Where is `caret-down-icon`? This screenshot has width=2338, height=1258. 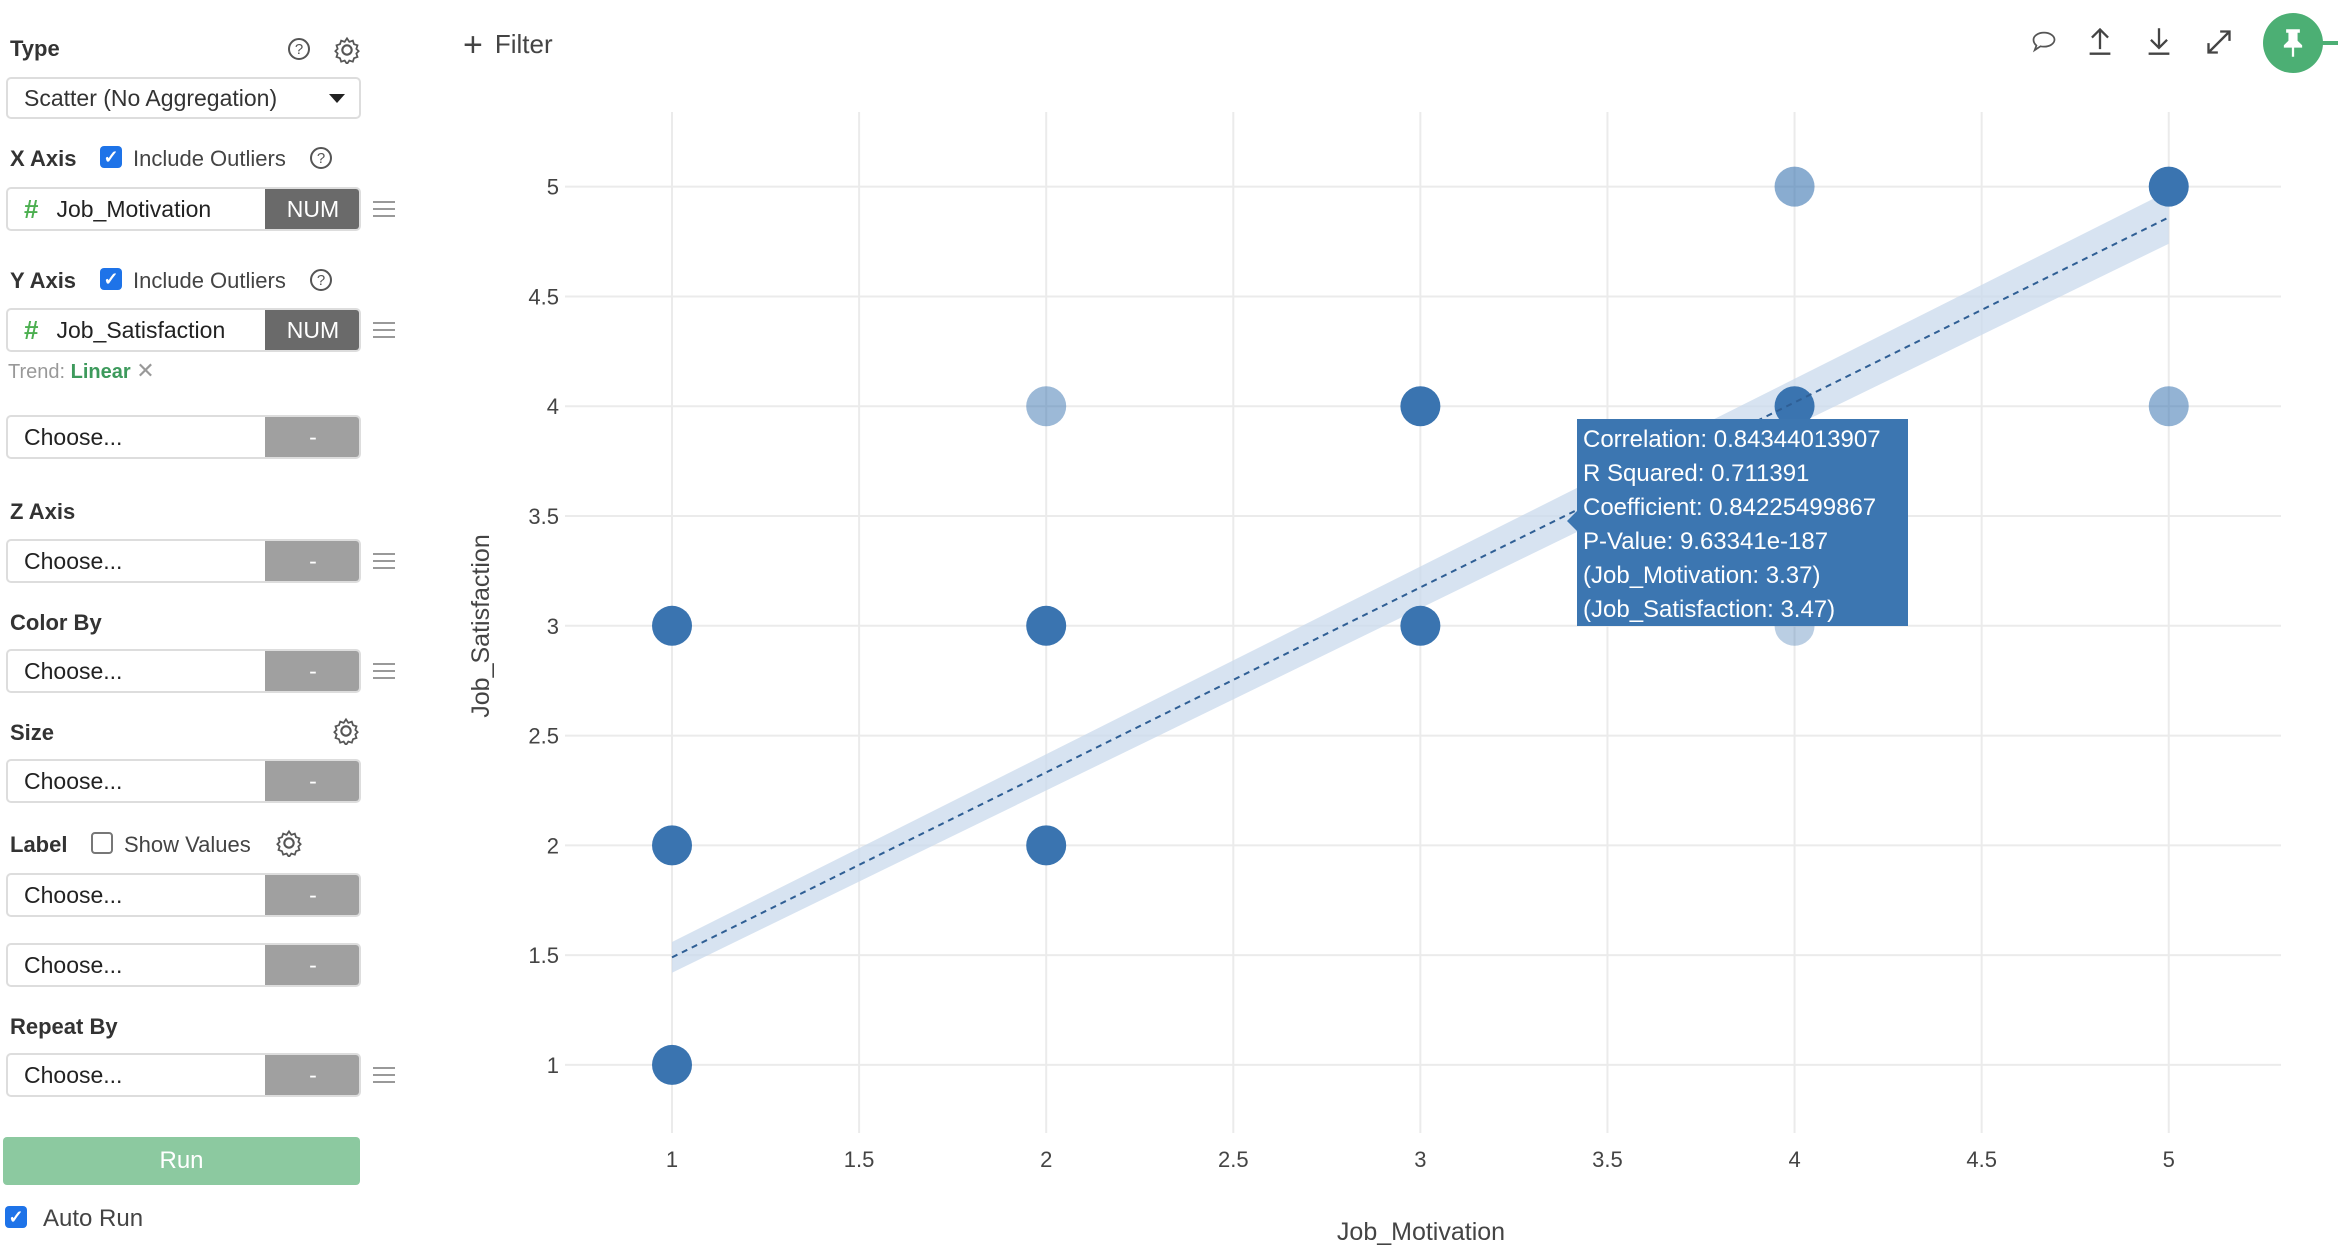
caret-down-icon is located at coordinates (337, 98).